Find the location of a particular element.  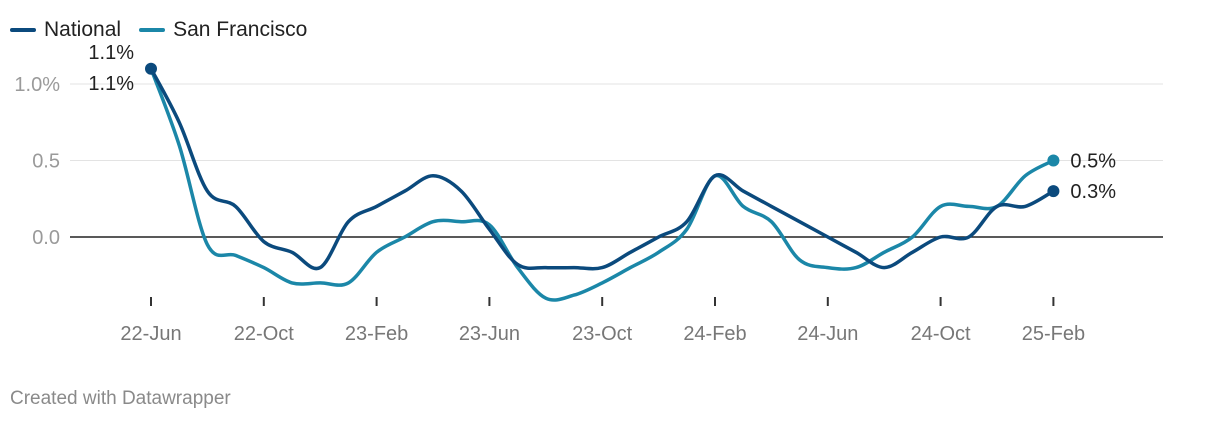

start-point is located at coordinates (151, 68).